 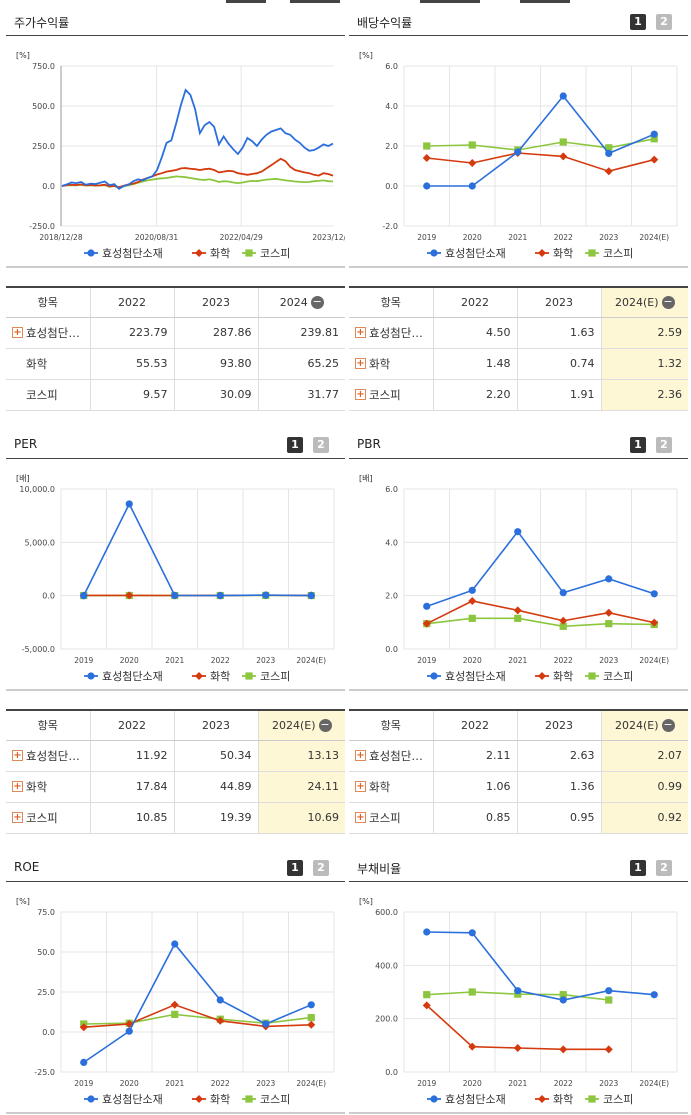 I want to click on panel-header: PBR 1 2, so click(x=518, y=445).